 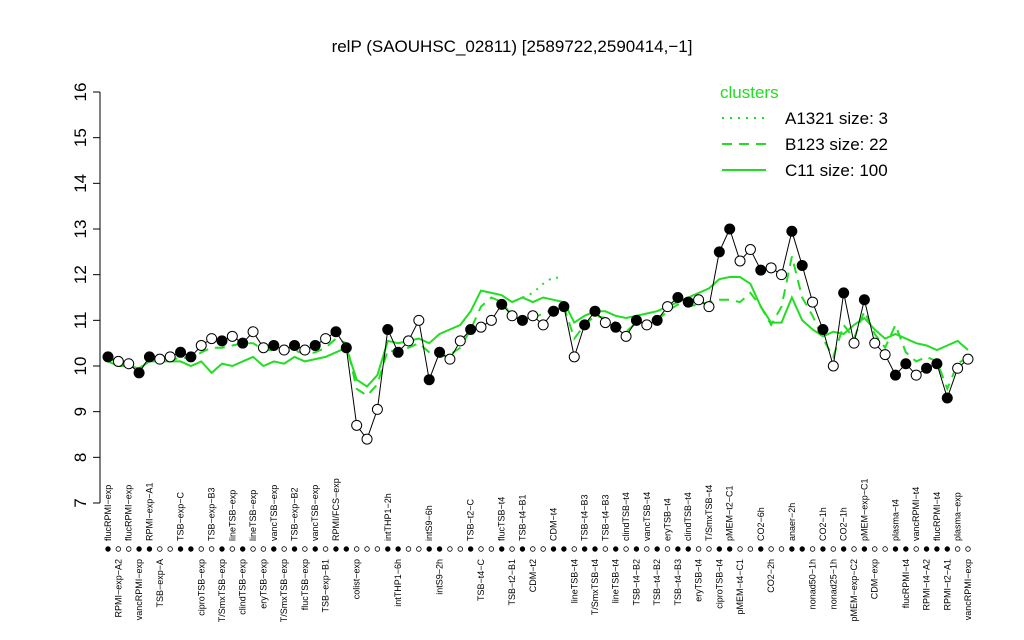 What do you see at coordinates (118, 588) in the screenshot?
I see `x-tick-label: RPMI−exp−A2` at bounding box center [118, 588].